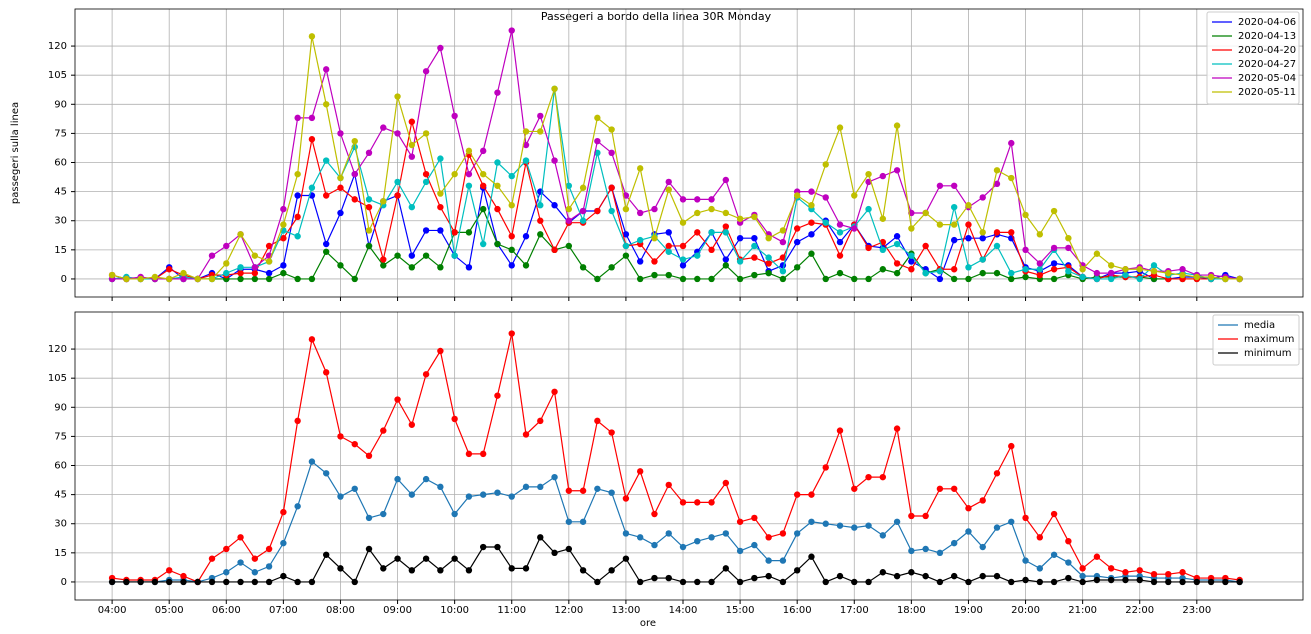 This screenshot has width=1311, height=634. I want to click on x-tick-label: 17:00, so click(854, 610).